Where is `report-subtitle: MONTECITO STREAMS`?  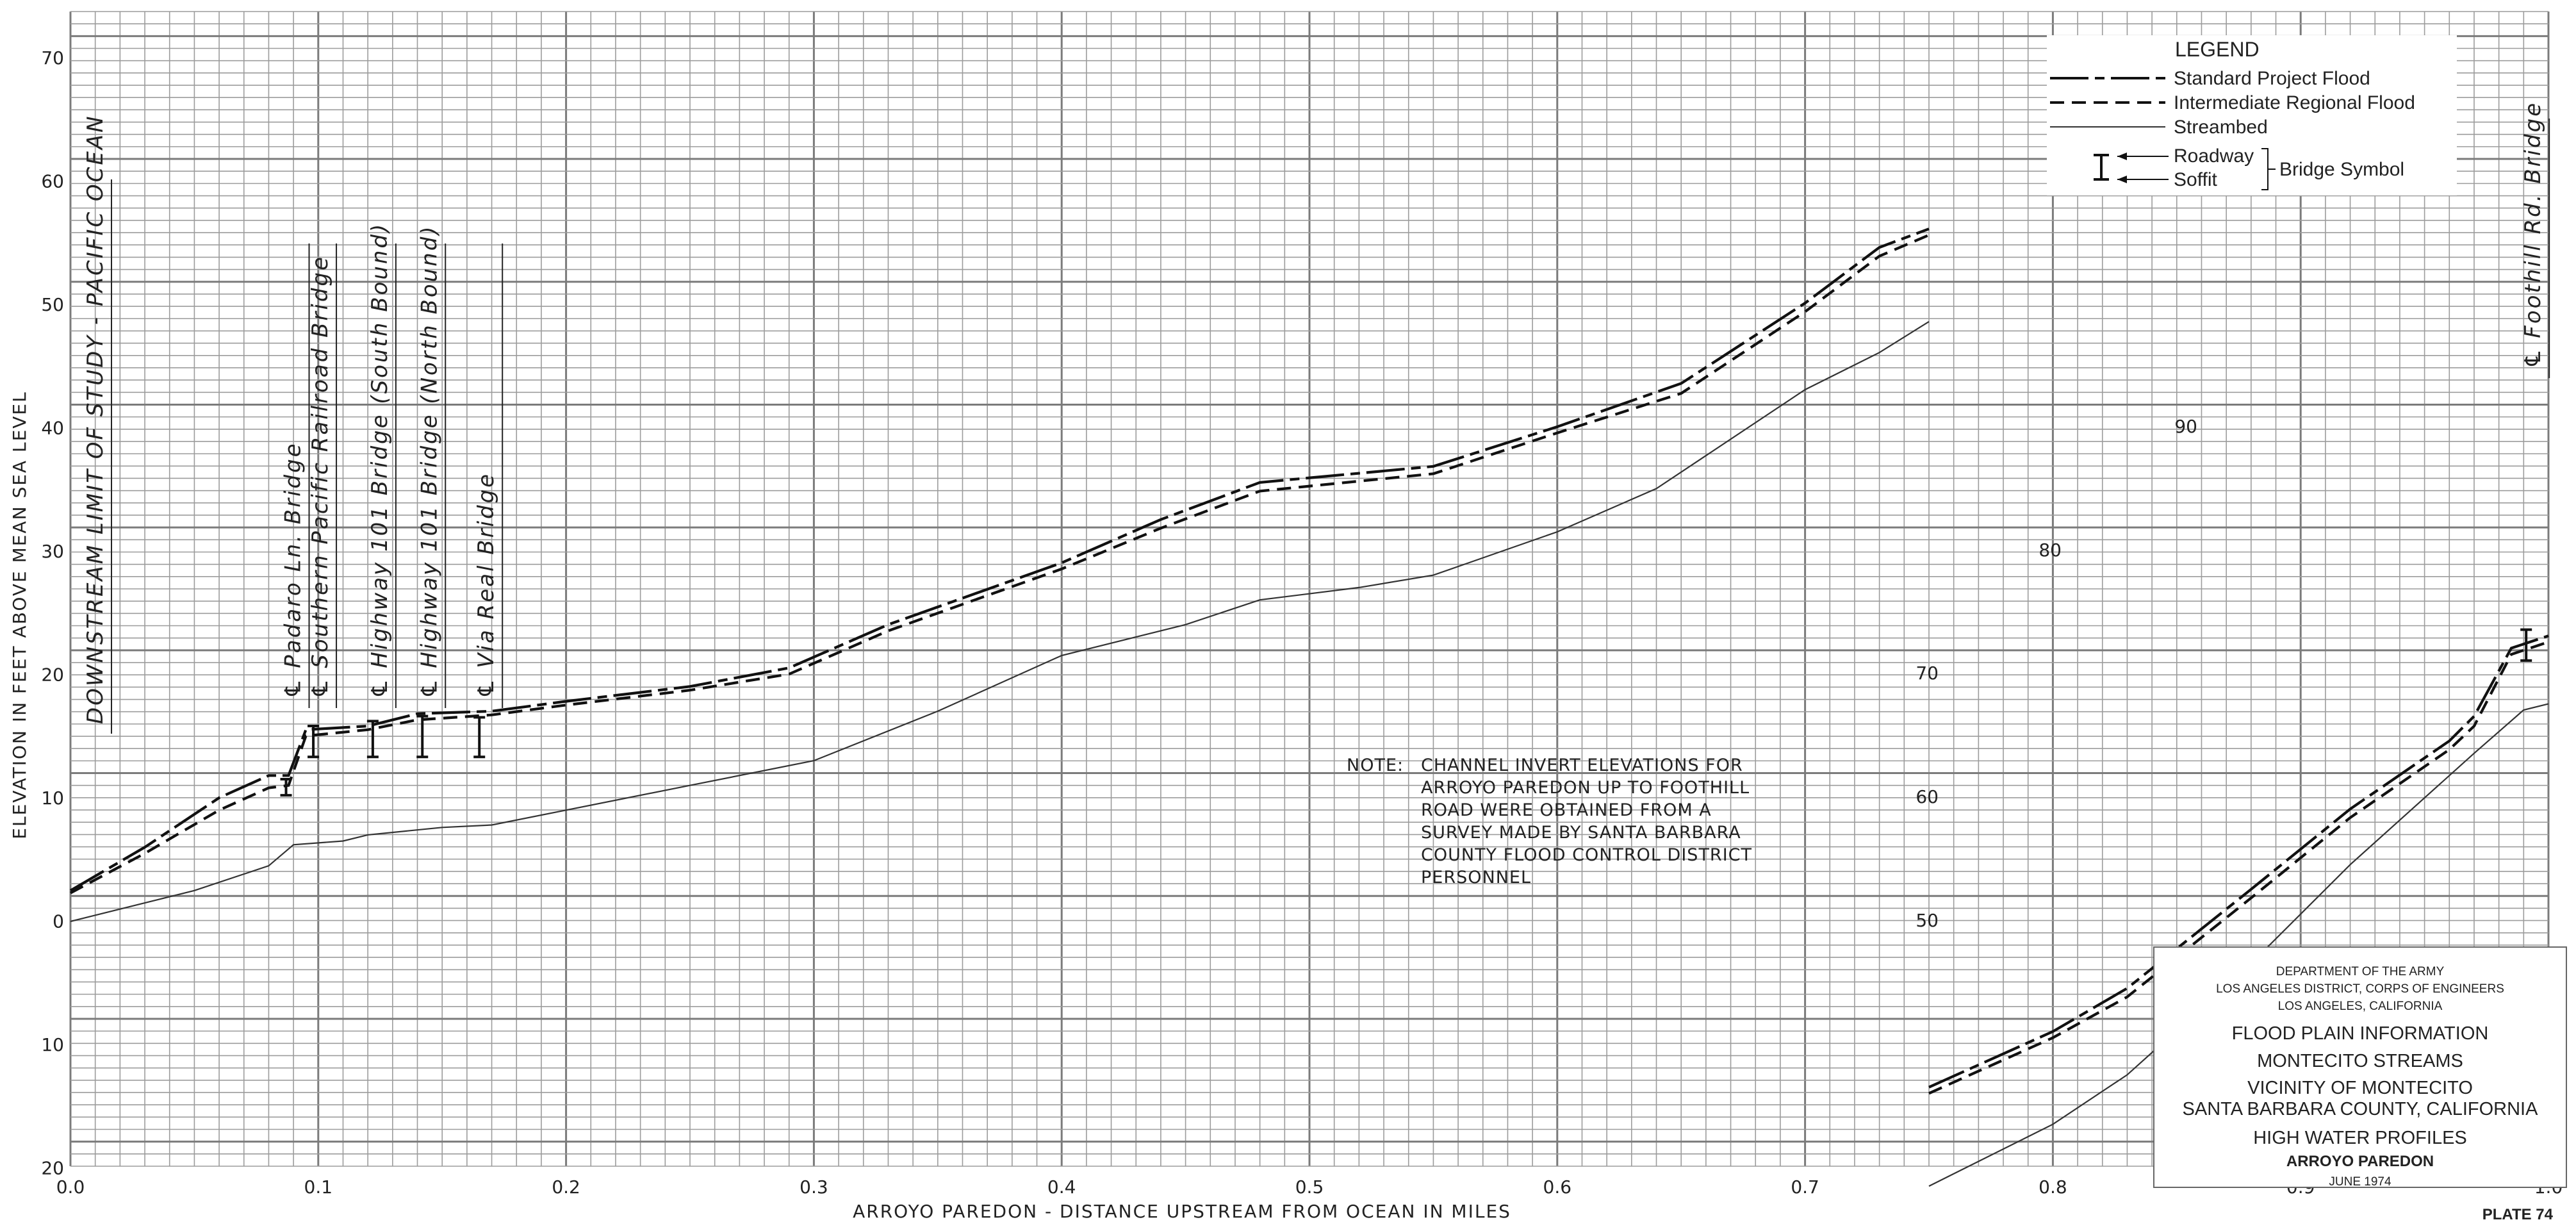 report-subtitle: MONTECITO STREAMS is located at coordinates (2360, 1061).